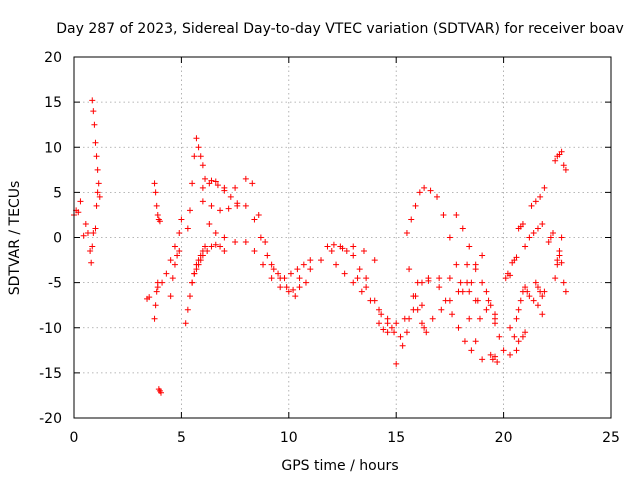 The height and width of the screenshot is (480, 640). What do you see at coordinates (53, 148) in the screenshot?
I see `y-tick-label: 10` at bounding box center [53, 148].